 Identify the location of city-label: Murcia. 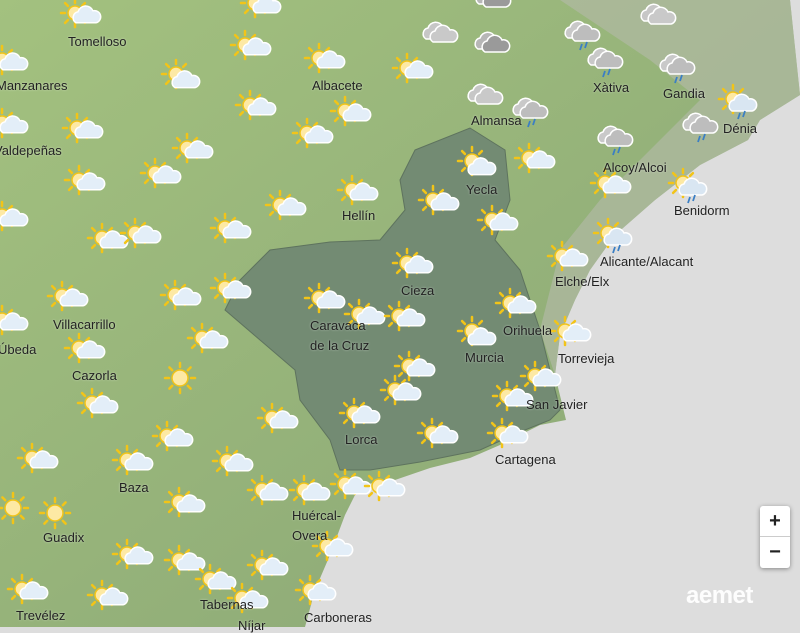
(485, 357).